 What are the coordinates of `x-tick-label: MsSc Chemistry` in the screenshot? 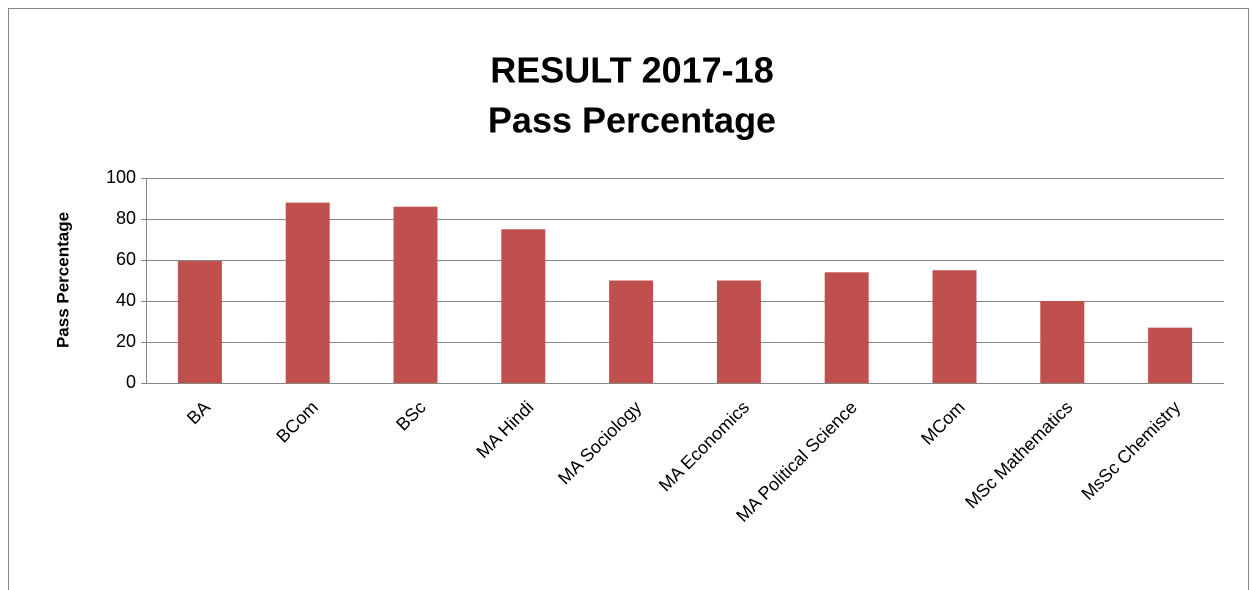 It's located at (1131, 450).